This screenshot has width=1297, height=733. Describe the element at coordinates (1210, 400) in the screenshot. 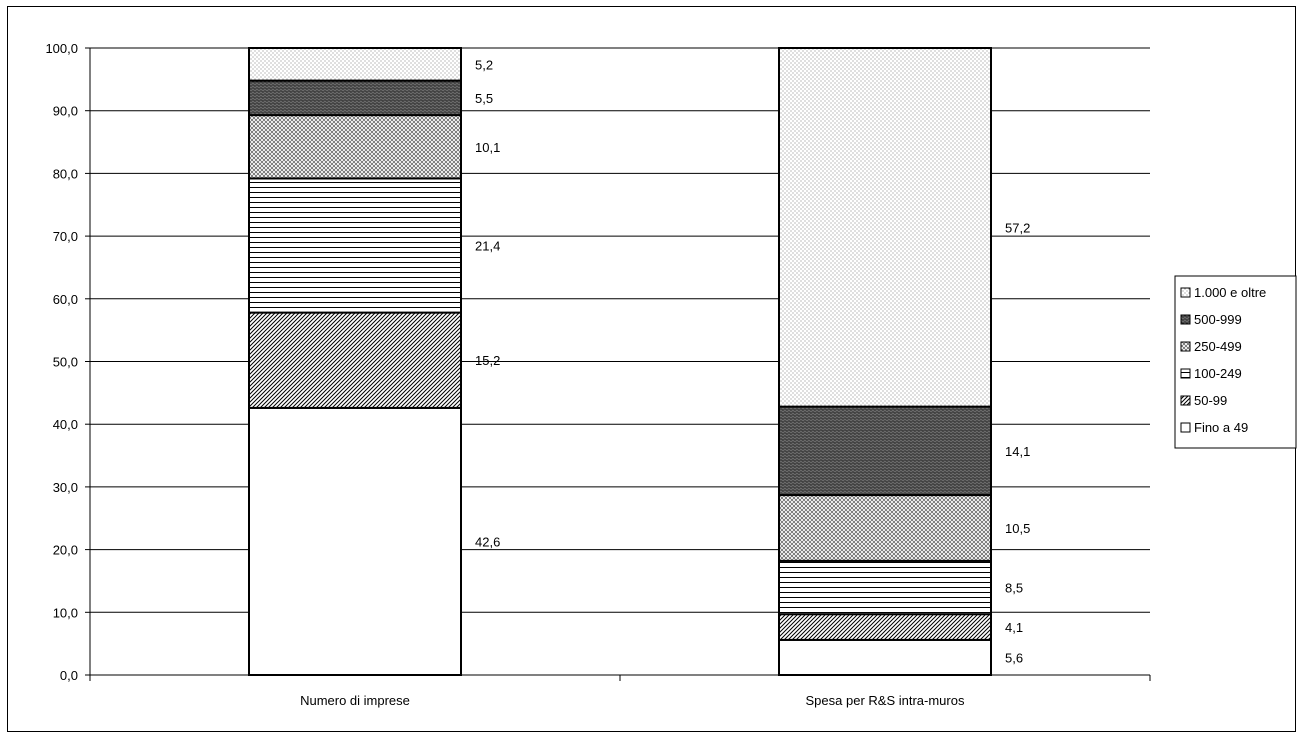

I see `legend-label: 50-99` at that location.